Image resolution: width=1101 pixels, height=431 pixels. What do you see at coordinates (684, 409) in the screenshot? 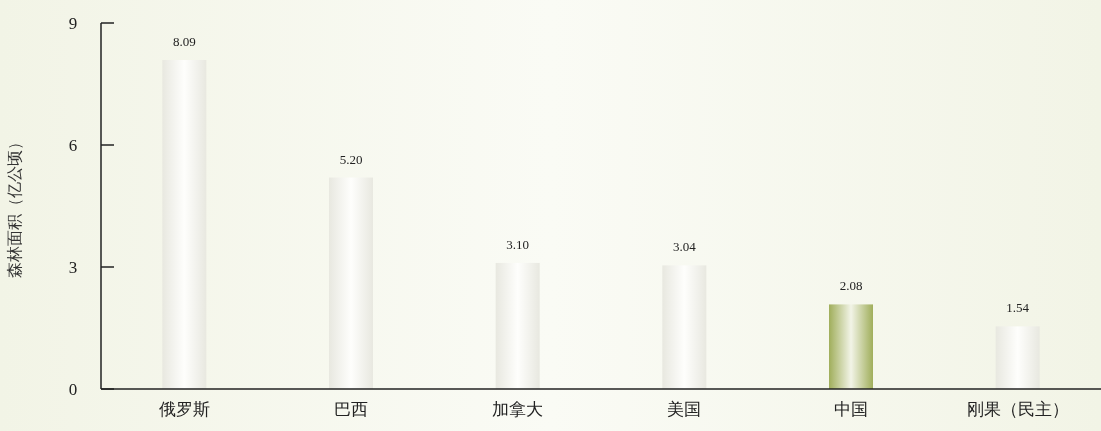
I see `x-tick-label: 美国` at bounding box center [684, 409].